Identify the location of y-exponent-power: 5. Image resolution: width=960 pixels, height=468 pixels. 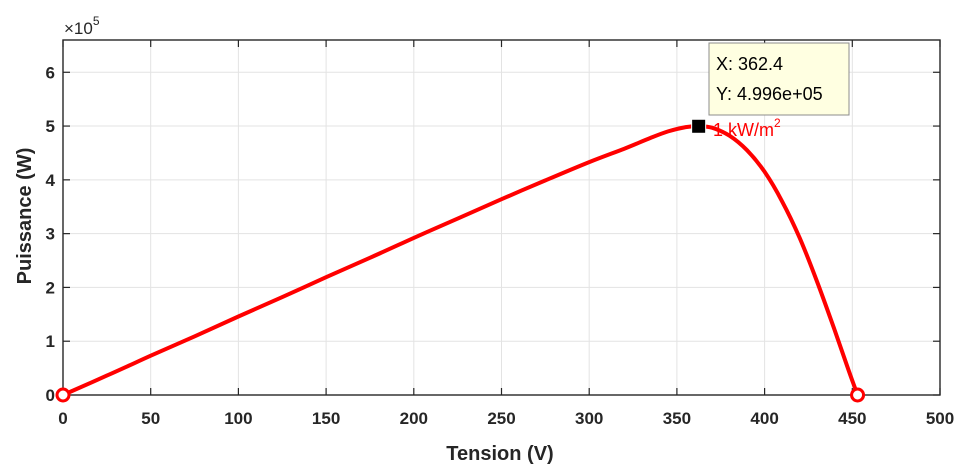
(96, 21).